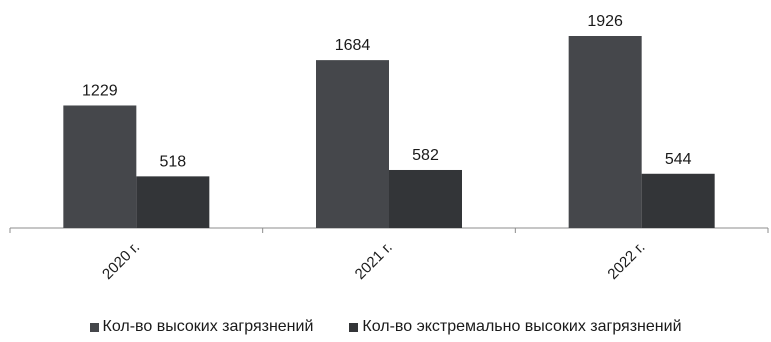 The height and width of the screenshot is (342, 771). I want to click on x-tick-label-3: 2022 г., so click(626, 261).